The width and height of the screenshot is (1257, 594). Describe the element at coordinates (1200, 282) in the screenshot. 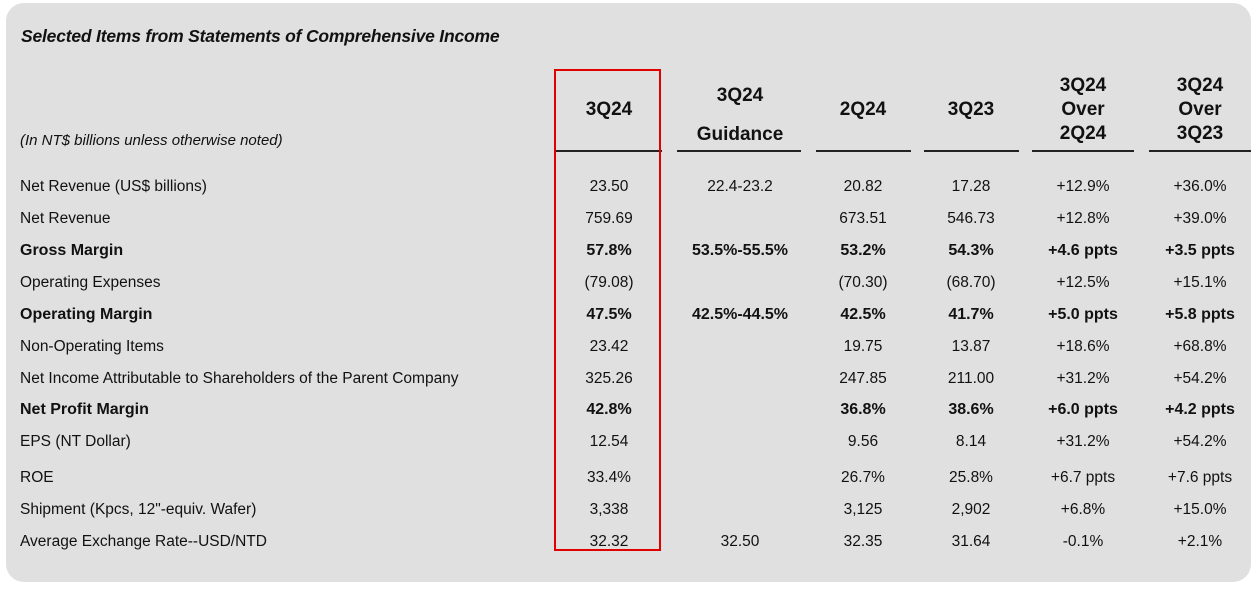

I see `table-cell: +15.1%` at that location.